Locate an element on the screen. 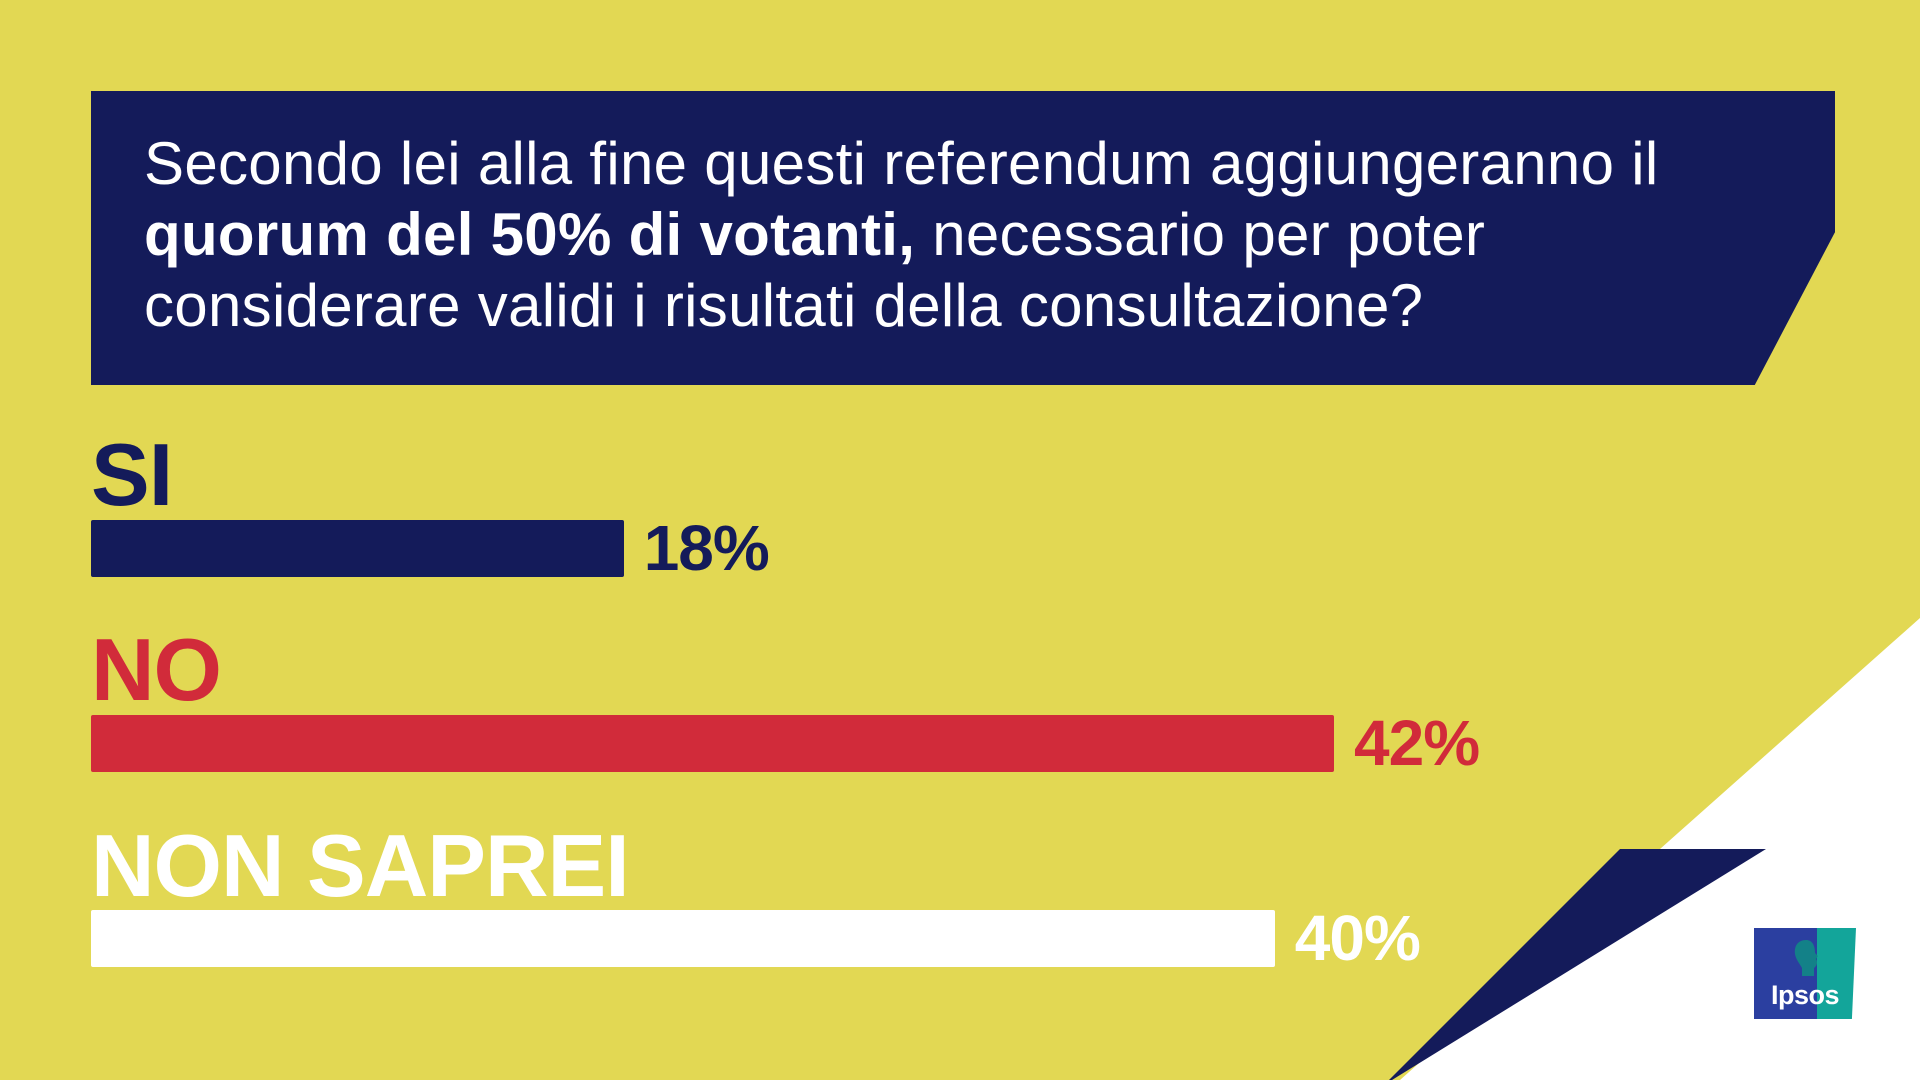  ipsos-logo: Ipsos is located at coordinates (1805, 973).